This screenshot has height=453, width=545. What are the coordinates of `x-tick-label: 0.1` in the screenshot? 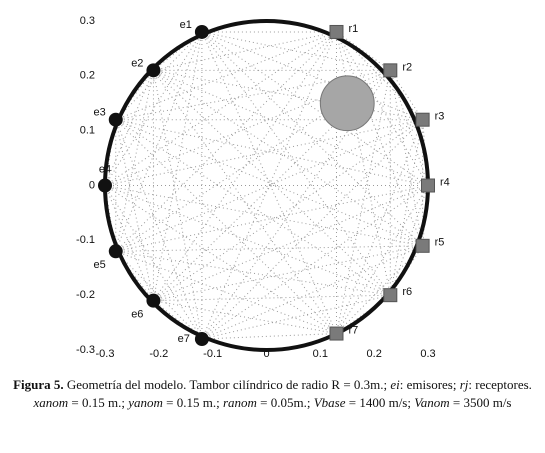 It's located at (320, 354).